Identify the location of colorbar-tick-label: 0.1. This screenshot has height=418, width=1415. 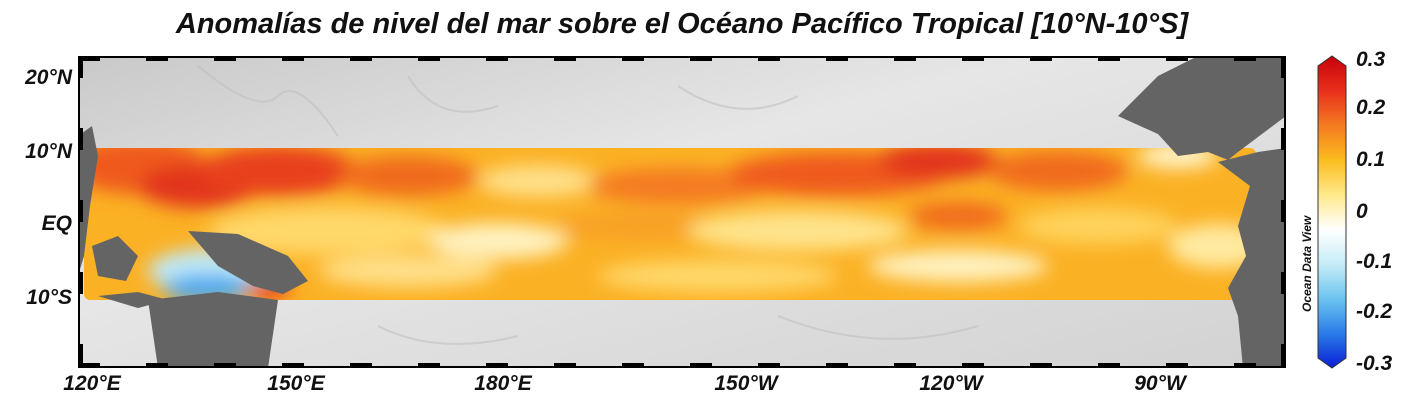
(1371, 159).